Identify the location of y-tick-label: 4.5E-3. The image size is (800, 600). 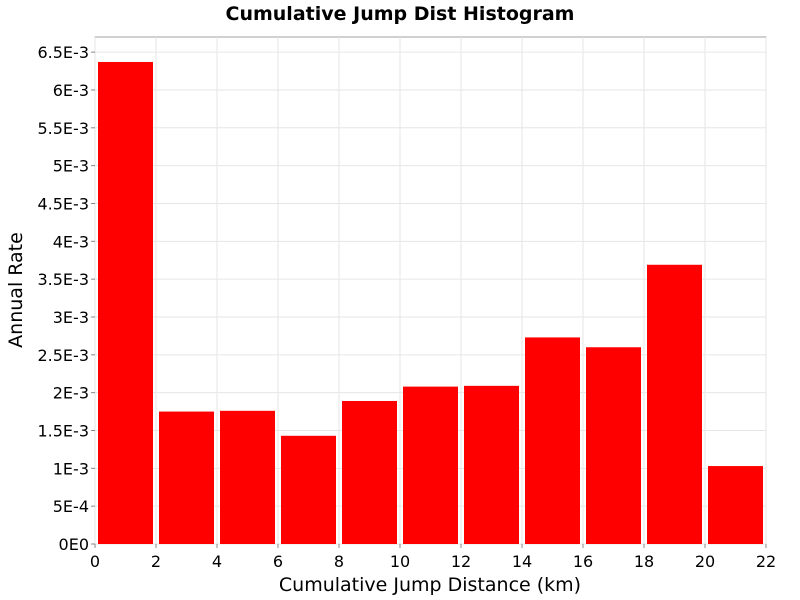
(63, 203).